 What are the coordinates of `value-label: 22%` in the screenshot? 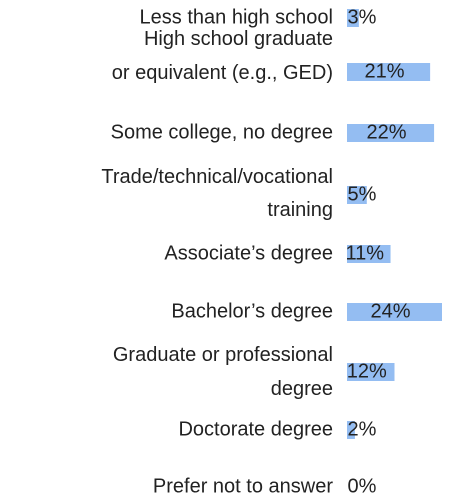 It's located at (387, 132).